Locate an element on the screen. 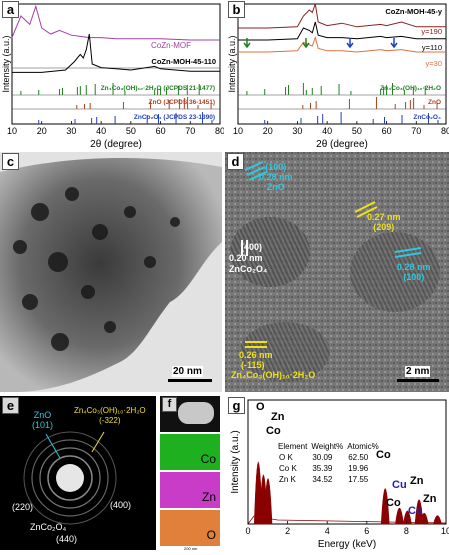  saed-hydroxide-phase: Zn₄Co₃(OH)₁₀·2H₂O is located at coordinates (110, 410).